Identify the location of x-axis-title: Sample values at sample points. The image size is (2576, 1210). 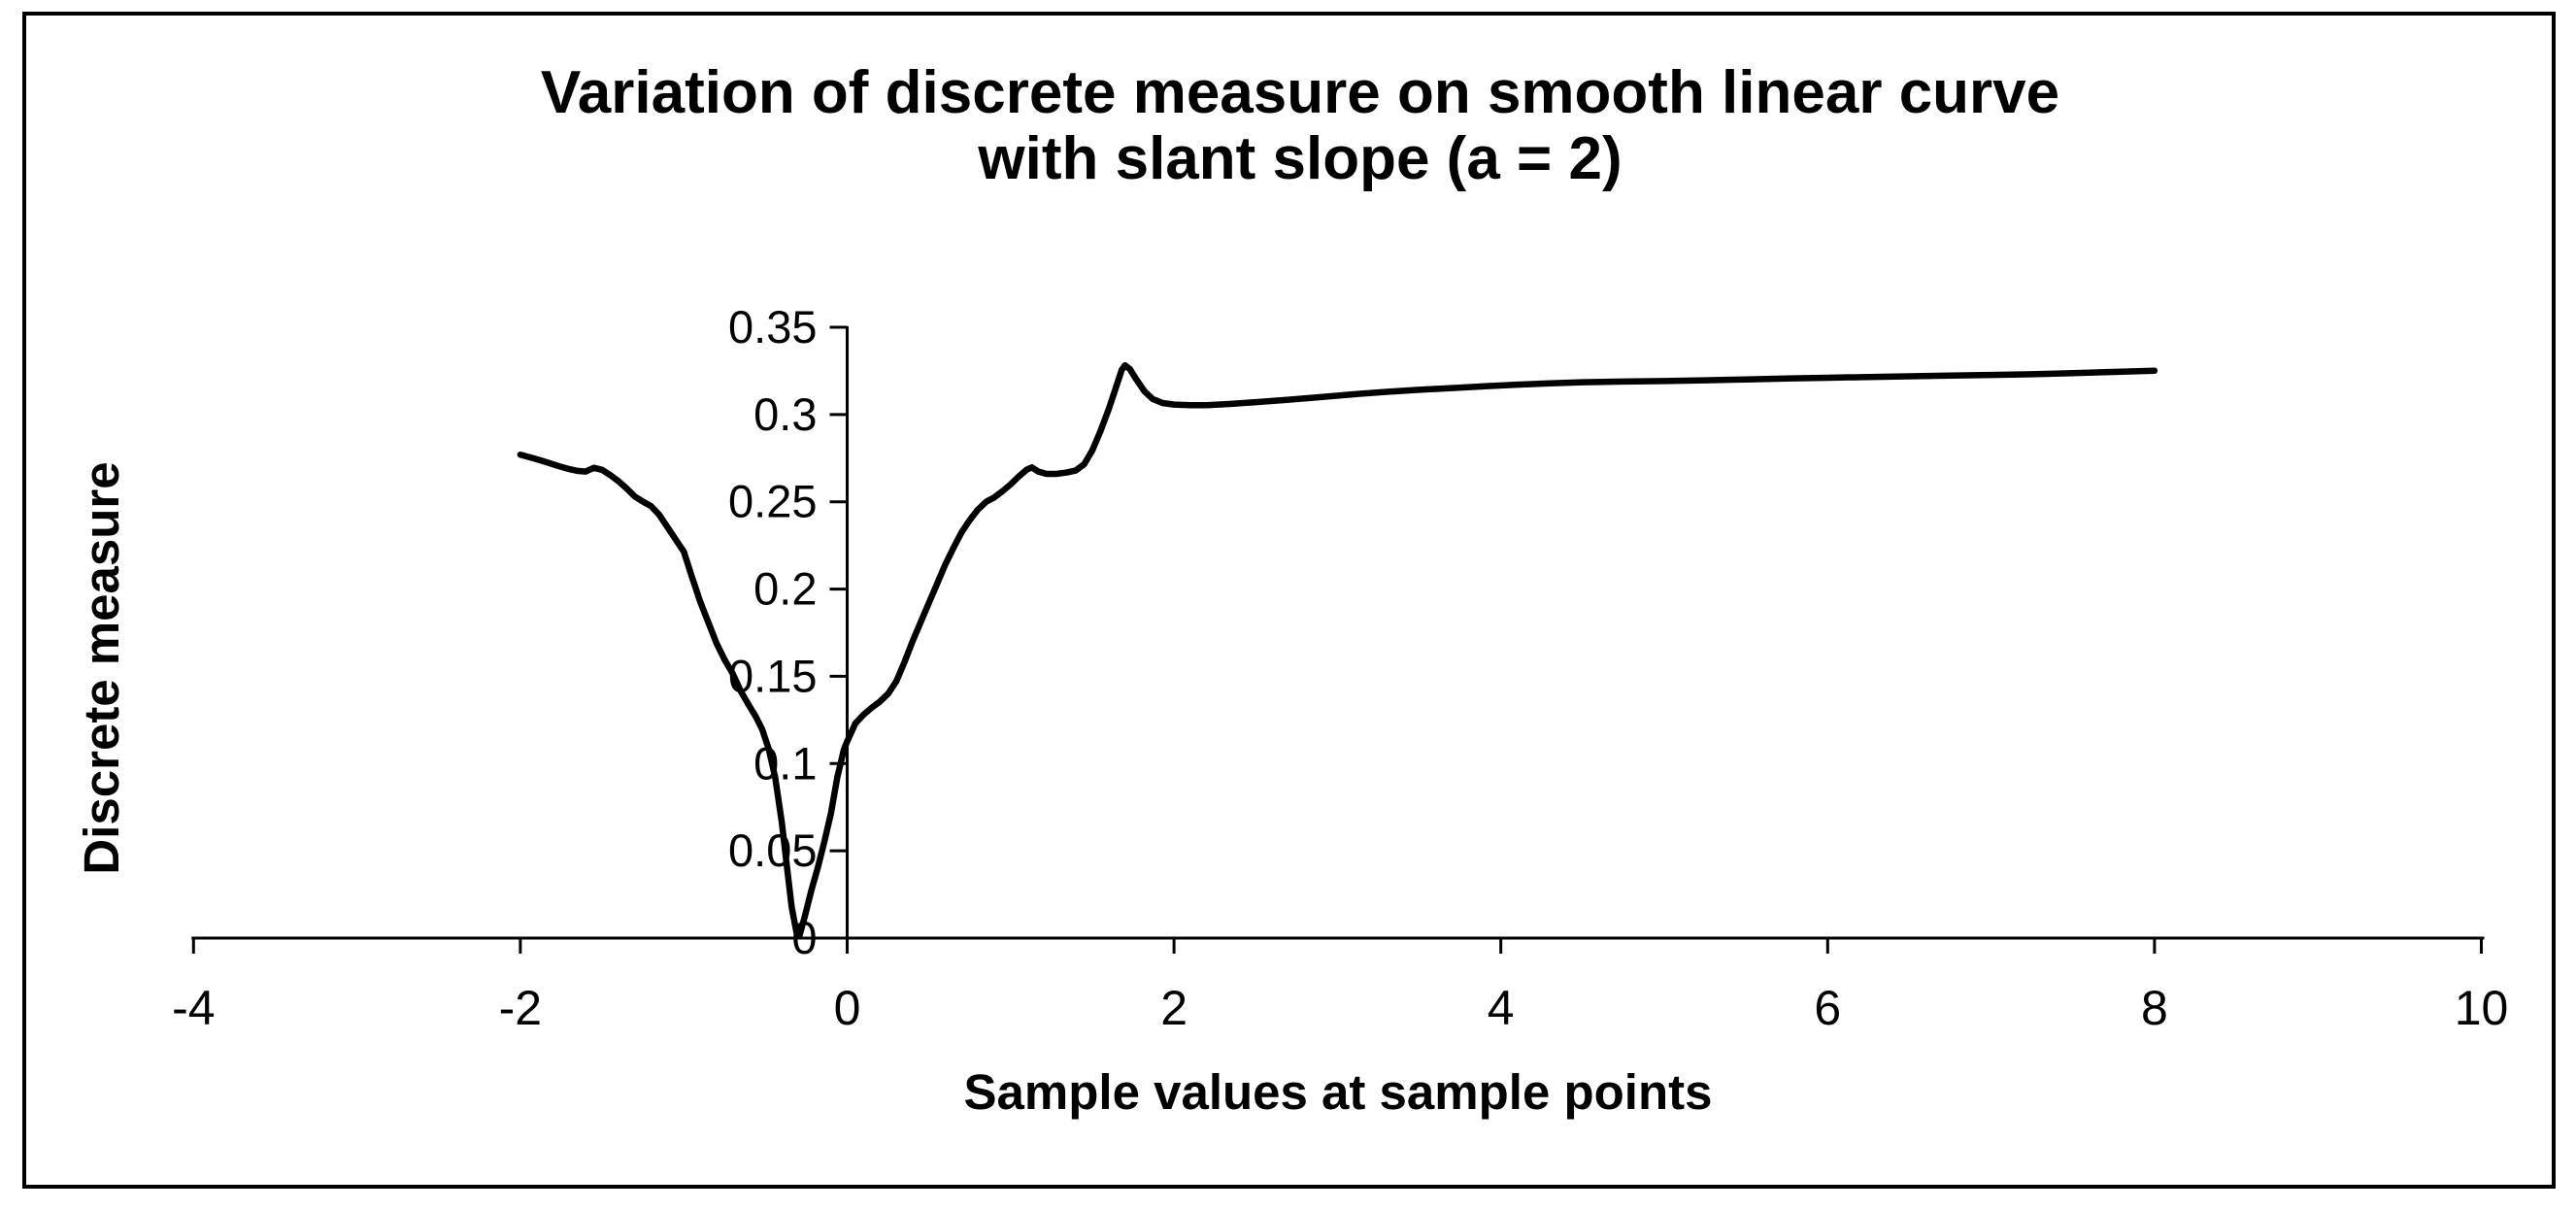
(1338, 1092).